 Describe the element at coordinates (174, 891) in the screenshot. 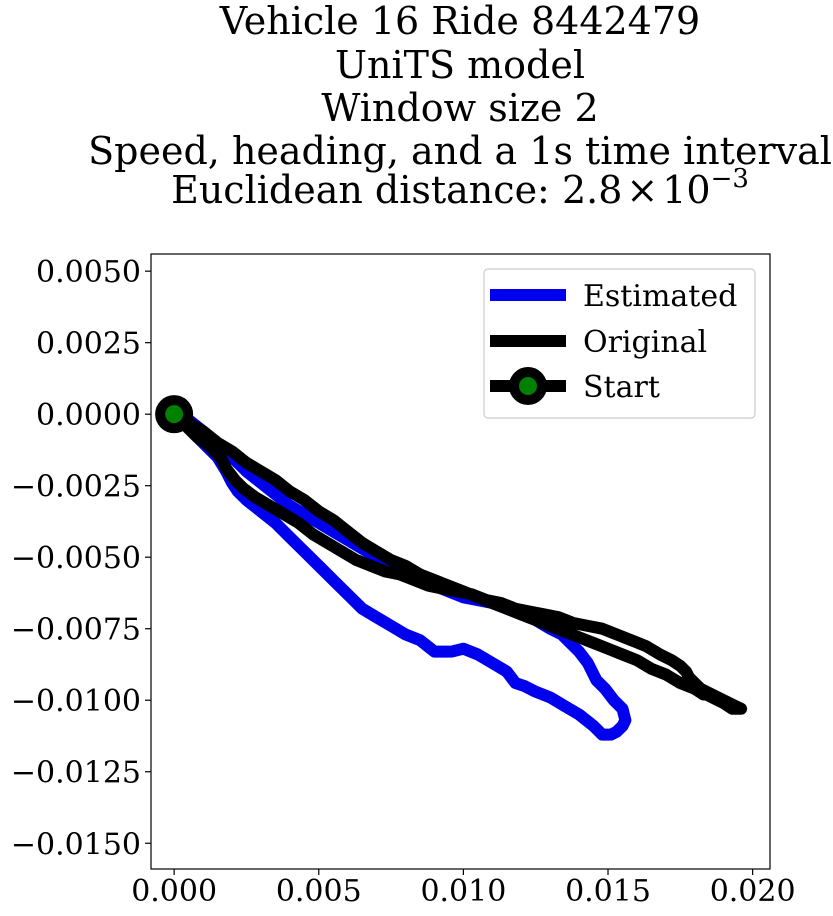

I see `x-tick-label: 0.000` at that location.